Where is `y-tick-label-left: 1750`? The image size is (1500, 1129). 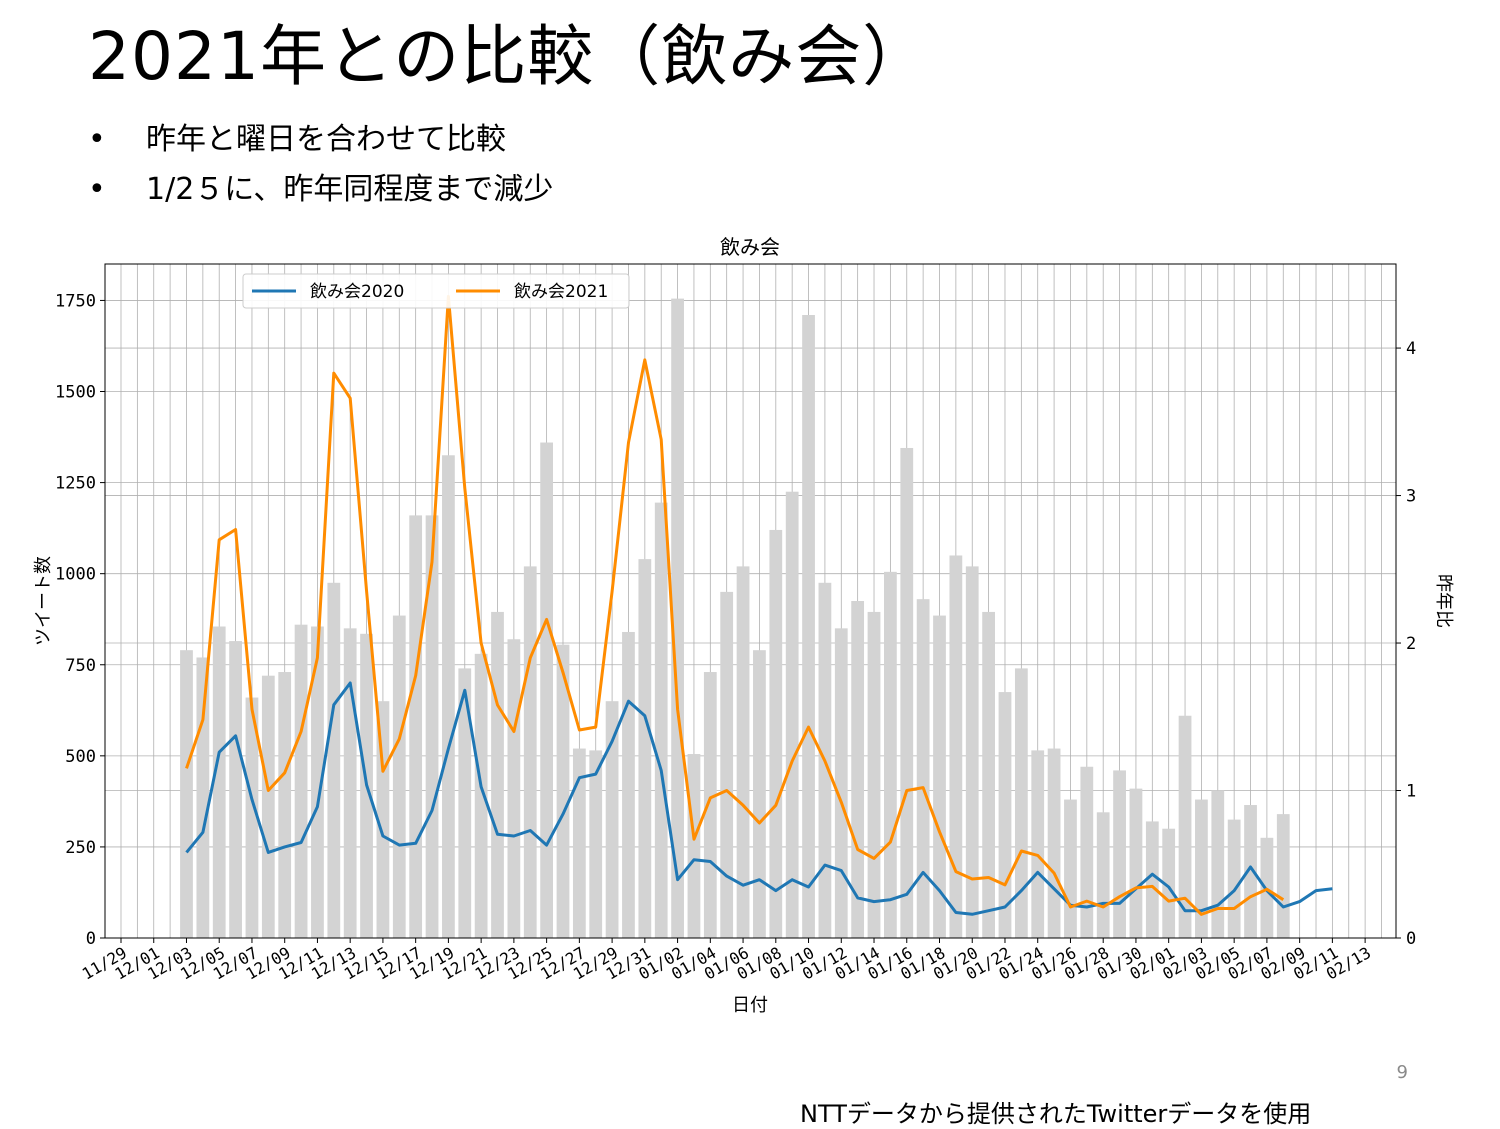 y-tick-label-left: 1750 is located at coordinates (75, 301).